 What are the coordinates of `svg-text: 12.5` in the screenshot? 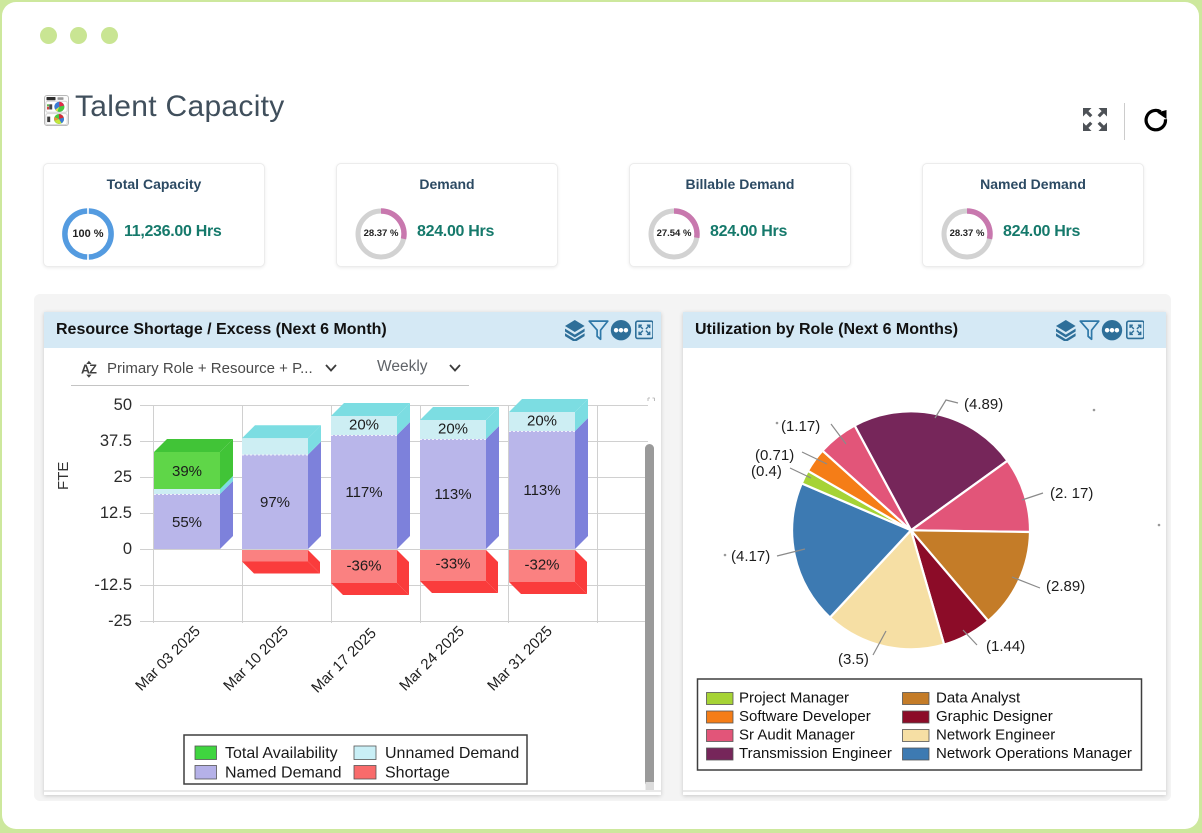 It's located at (116, 513).